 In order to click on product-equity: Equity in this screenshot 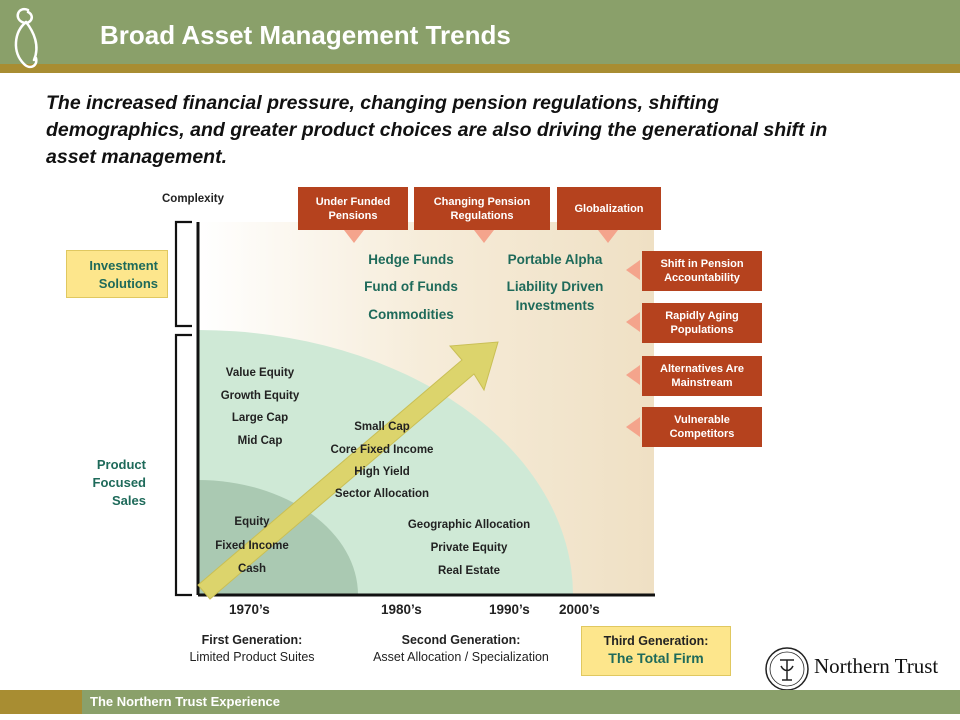, I will do `click(252, 522)`.